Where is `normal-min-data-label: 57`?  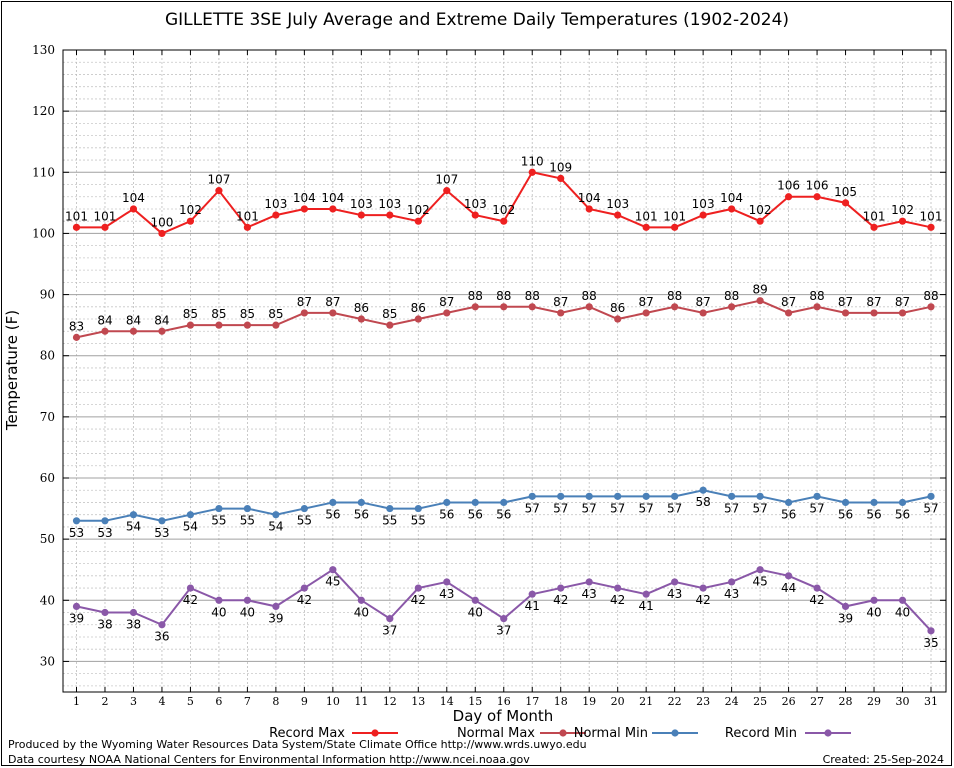 normal-min-data-label: 57 is located at coordinates (731, 508).